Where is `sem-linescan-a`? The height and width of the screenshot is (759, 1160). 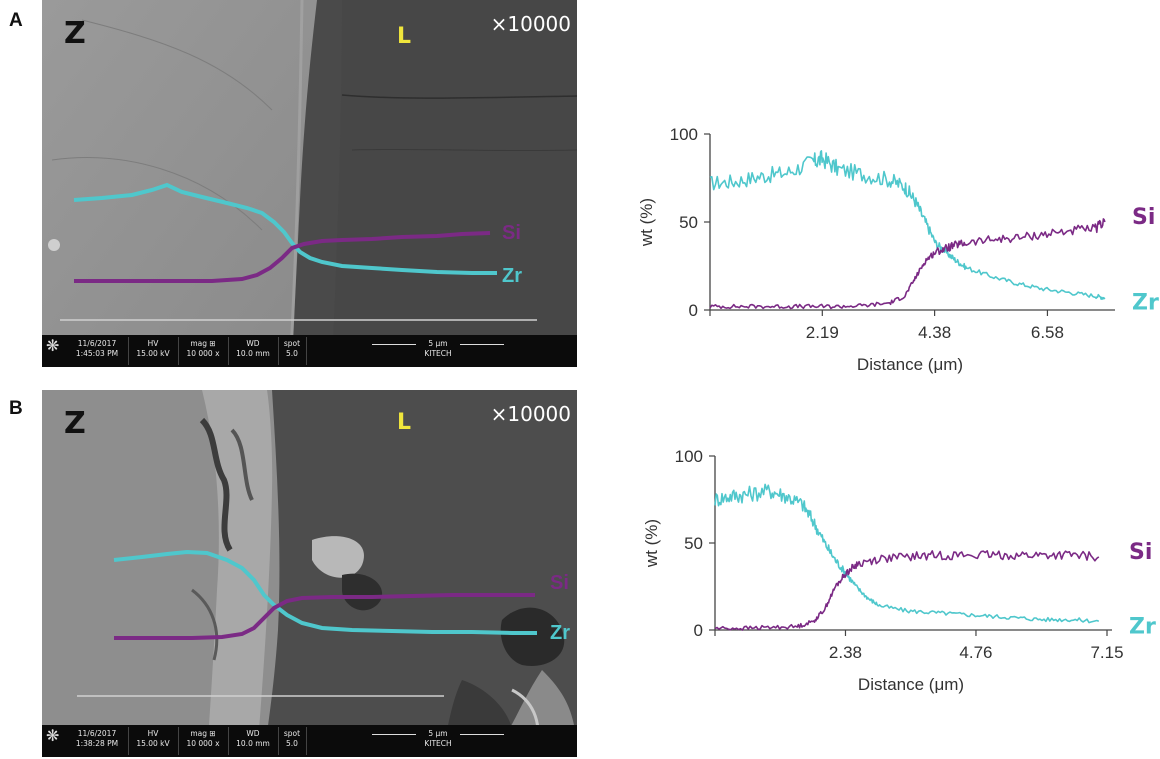
sem-linescan-a is located at coordinates (285, 232).